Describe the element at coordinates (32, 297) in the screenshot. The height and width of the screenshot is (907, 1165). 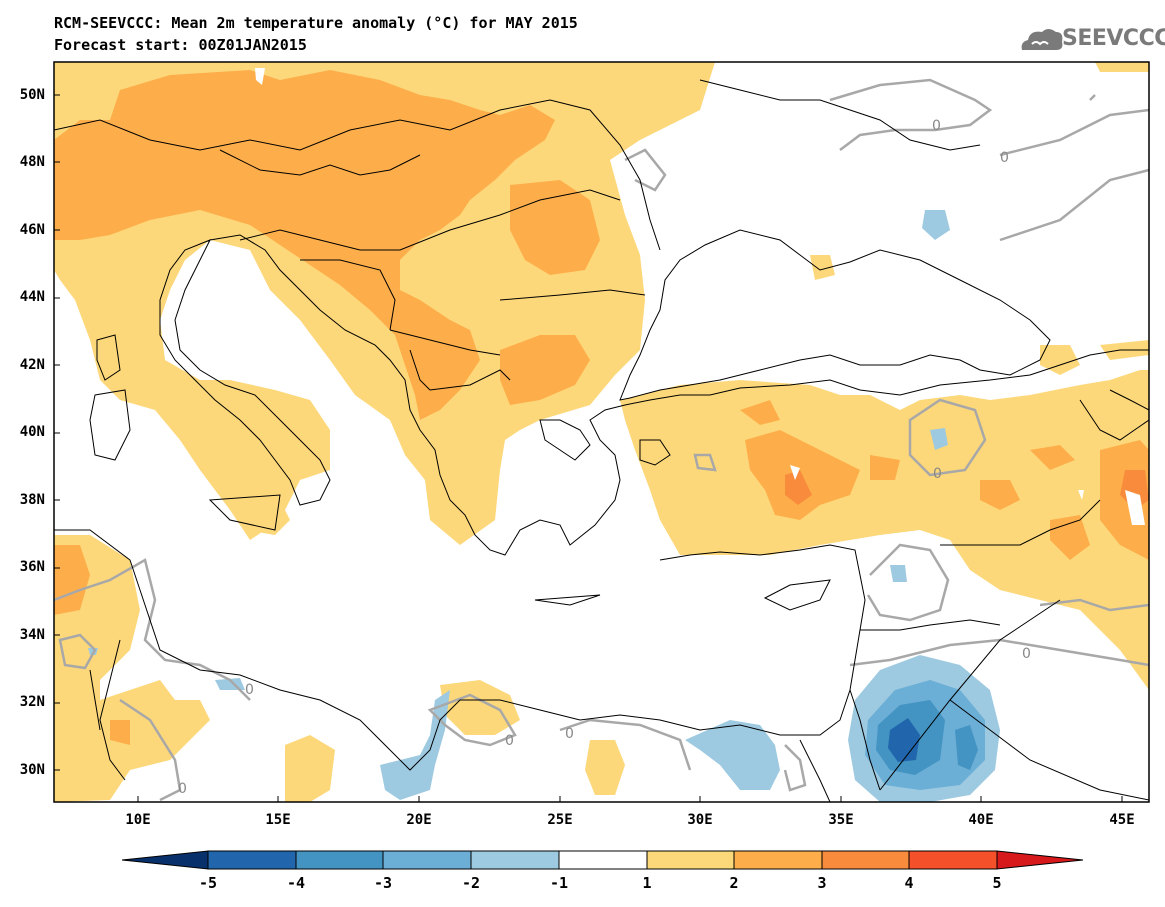
I see `lat-label: 44N` at that location.